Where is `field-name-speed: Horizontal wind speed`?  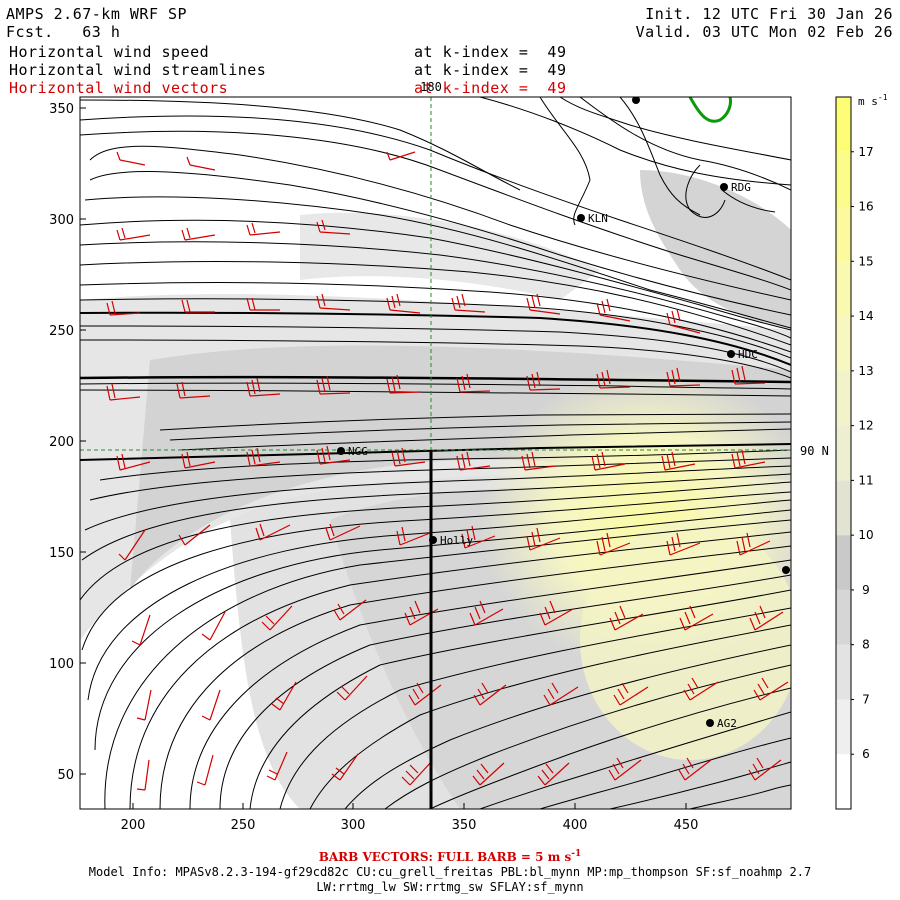
field-name-speed: Horizontal wind speed is located at coordinates (109, 52).